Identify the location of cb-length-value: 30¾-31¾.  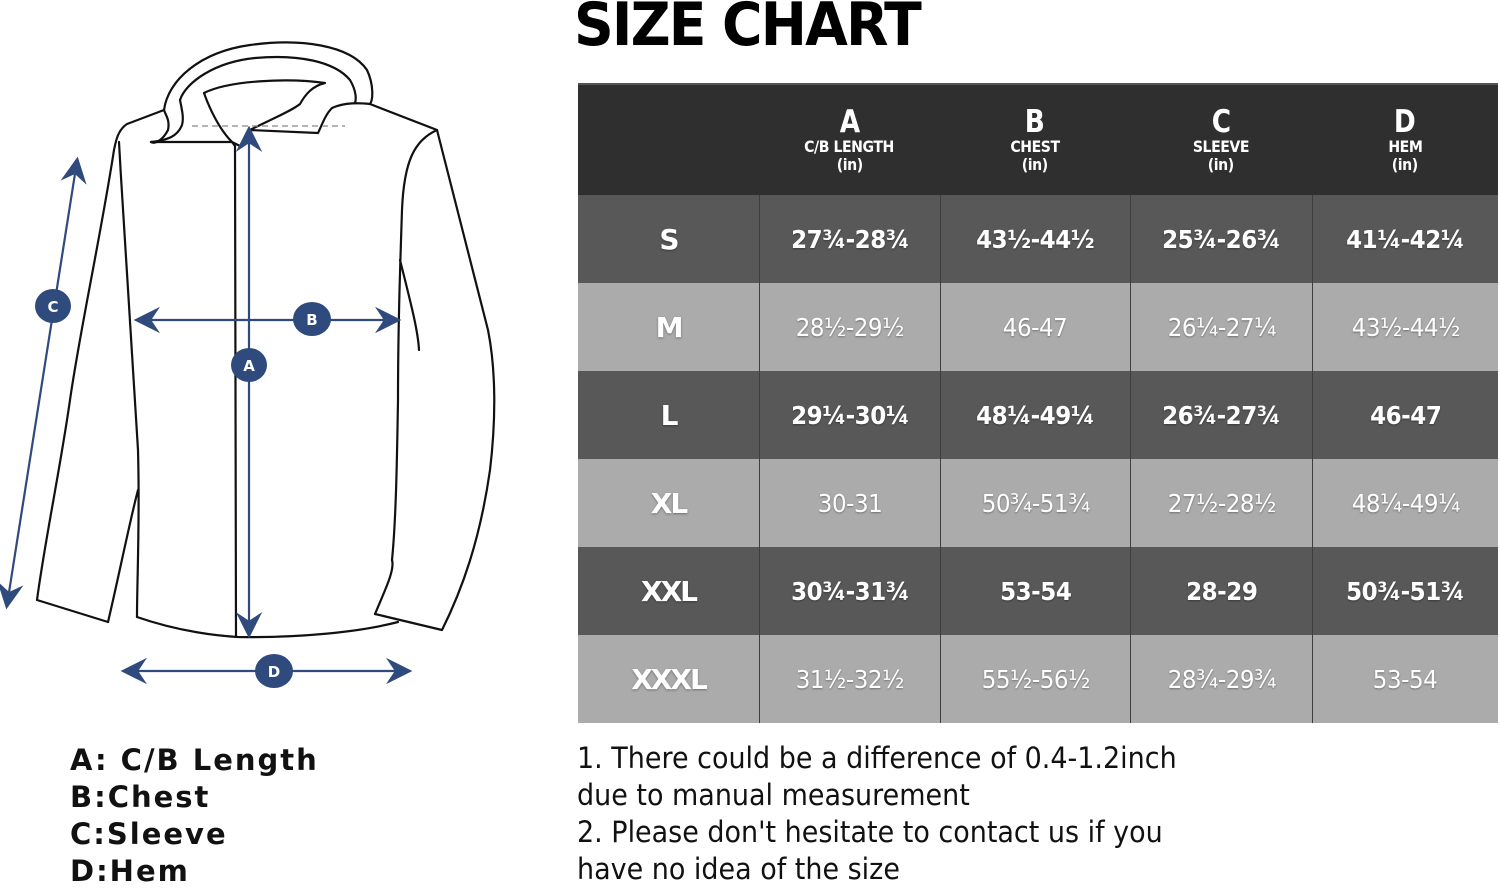
(850, 591).